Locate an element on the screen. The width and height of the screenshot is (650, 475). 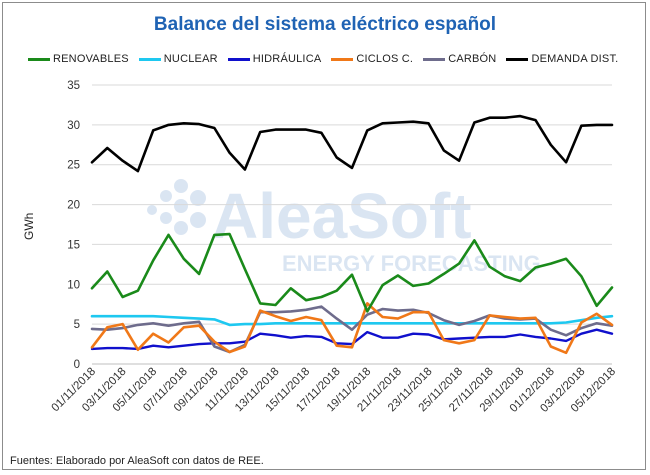
series-line-nuclear is located at coordinates (352, 320).